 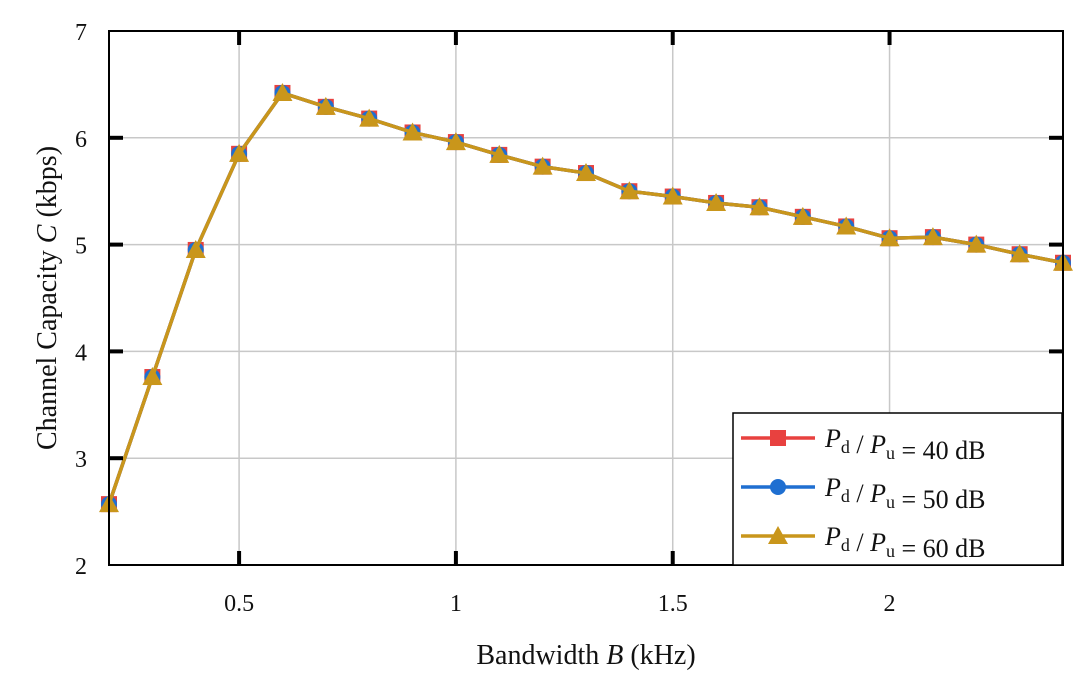 What do you see at coordinates (81, 140) in the screenshot?
I see `y-tick-label: 6` at bounding box center [81, 140].